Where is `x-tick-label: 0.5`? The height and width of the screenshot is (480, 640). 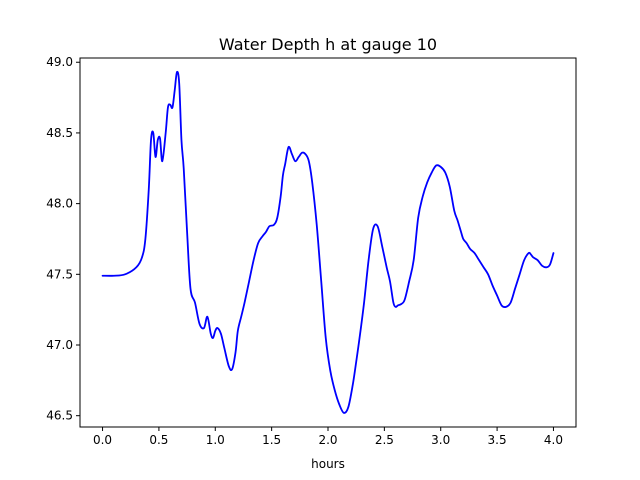
x-tick-label: 0.5 is located at coordinates (158, 440).